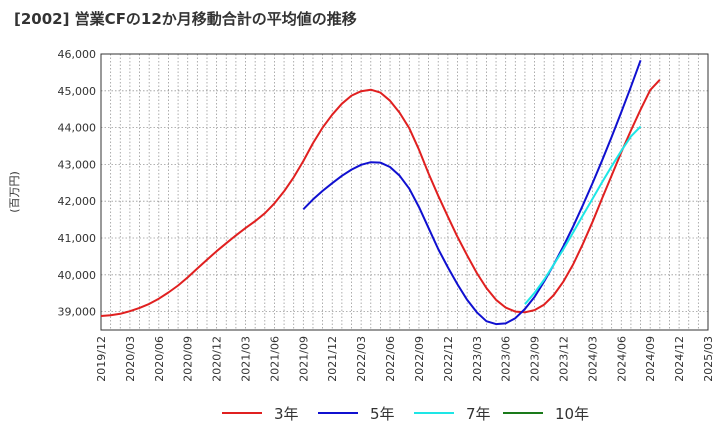 This screenshot has width=720, height=440. I want to click on x-tick-label: 2022/09, so click(419, 359).